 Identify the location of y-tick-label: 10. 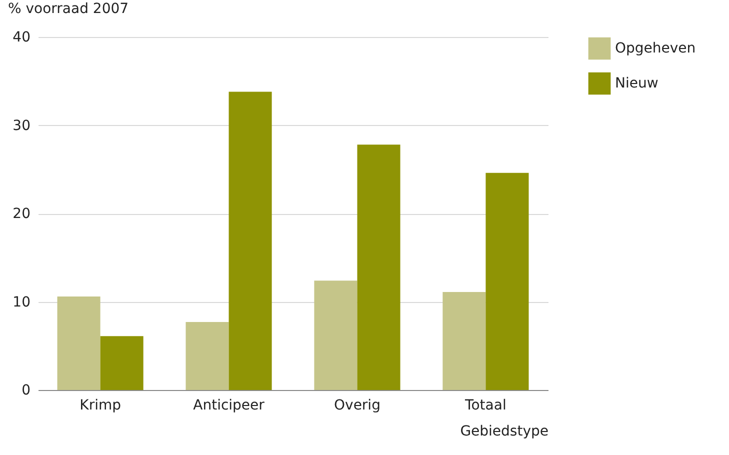
(21, 302).